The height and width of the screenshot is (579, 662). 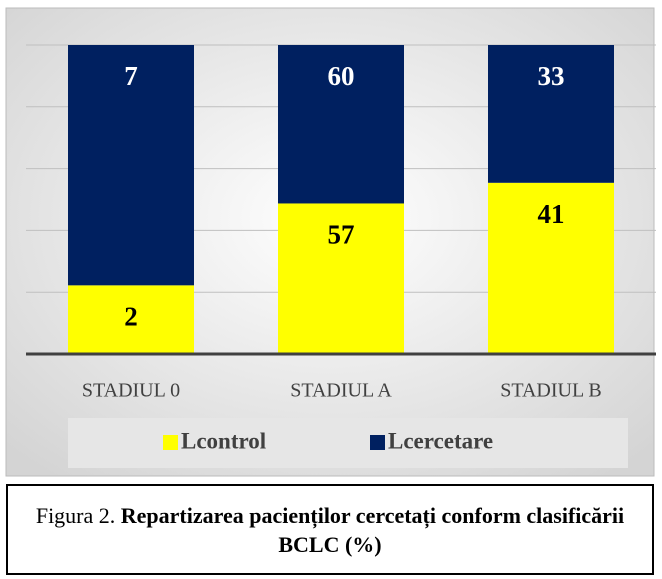 What do you see at coordinates (551, 214) in the screenshot?
I see `value-label: 41` at bounding box center [551, 214].